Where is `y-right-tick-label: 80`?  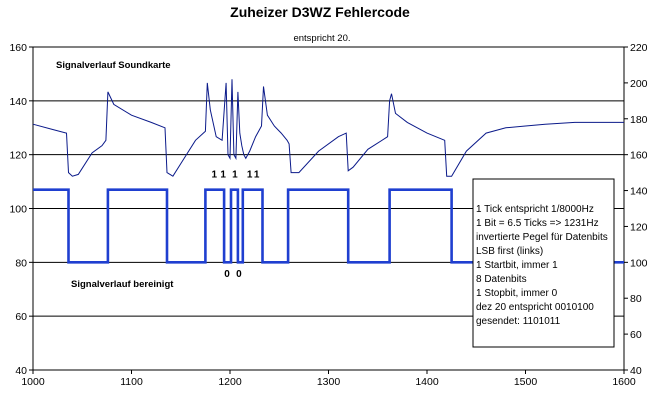 y-right-tick-label: 80 is located at coordinates (636, 299).